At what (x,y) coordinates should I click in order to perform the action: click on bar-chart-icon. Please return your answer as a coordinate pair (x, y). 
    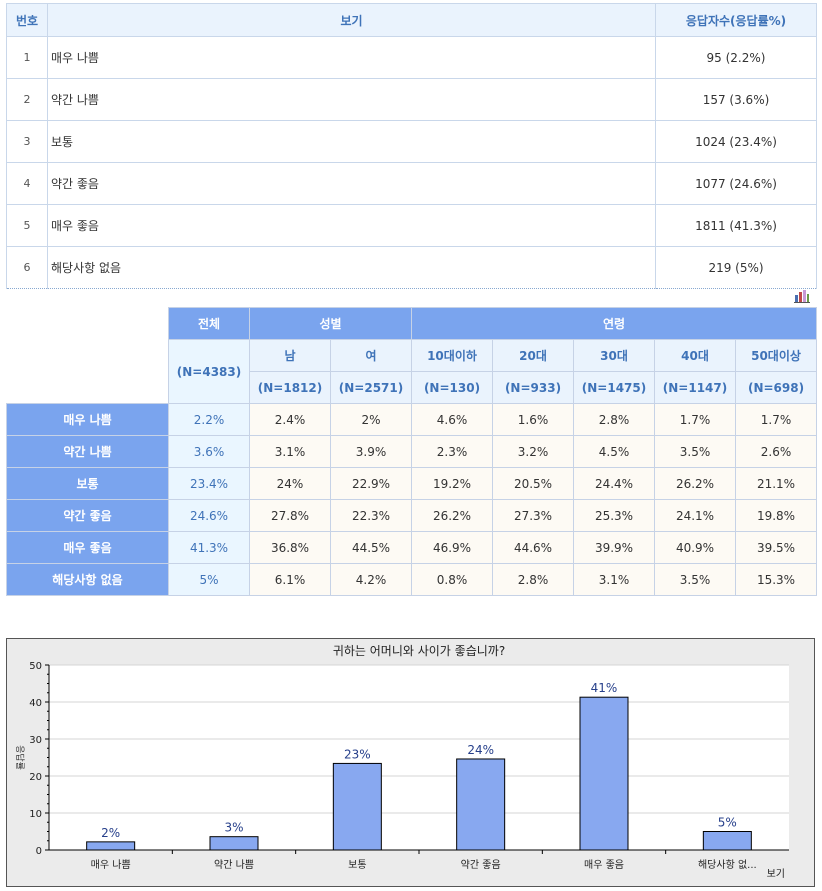
    Looking at the image, I should click on (802, 296).